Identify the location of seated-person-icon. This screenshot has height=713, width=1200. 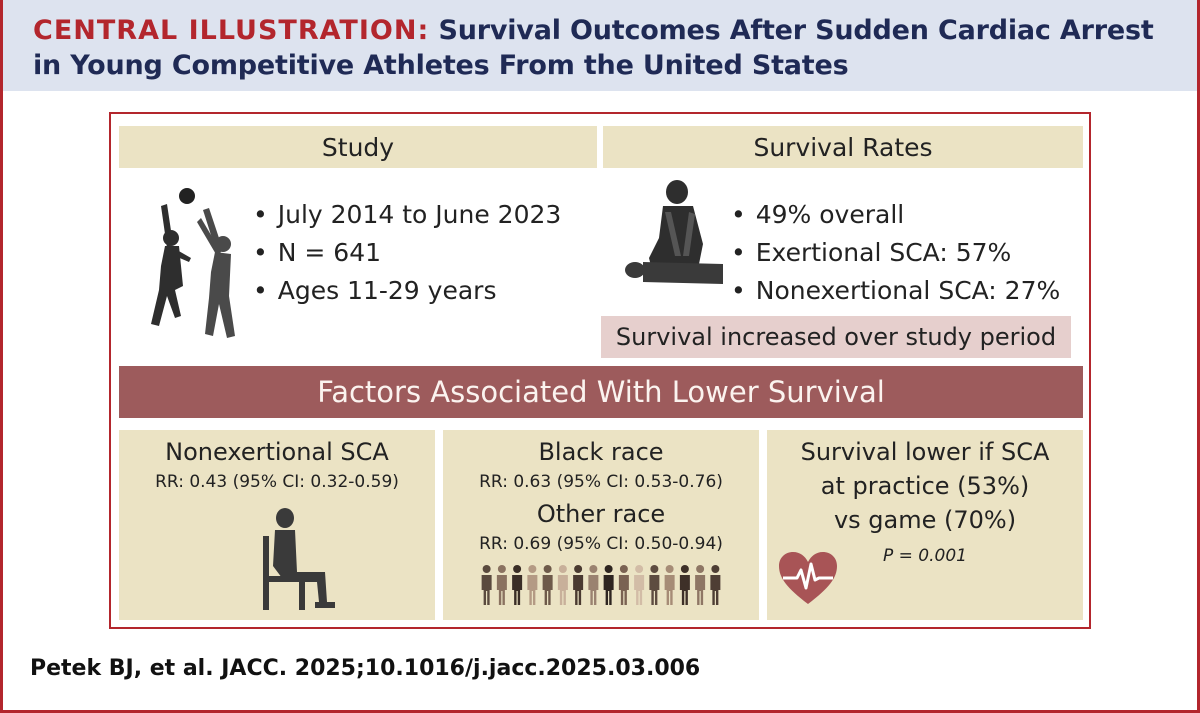
(299, 559).